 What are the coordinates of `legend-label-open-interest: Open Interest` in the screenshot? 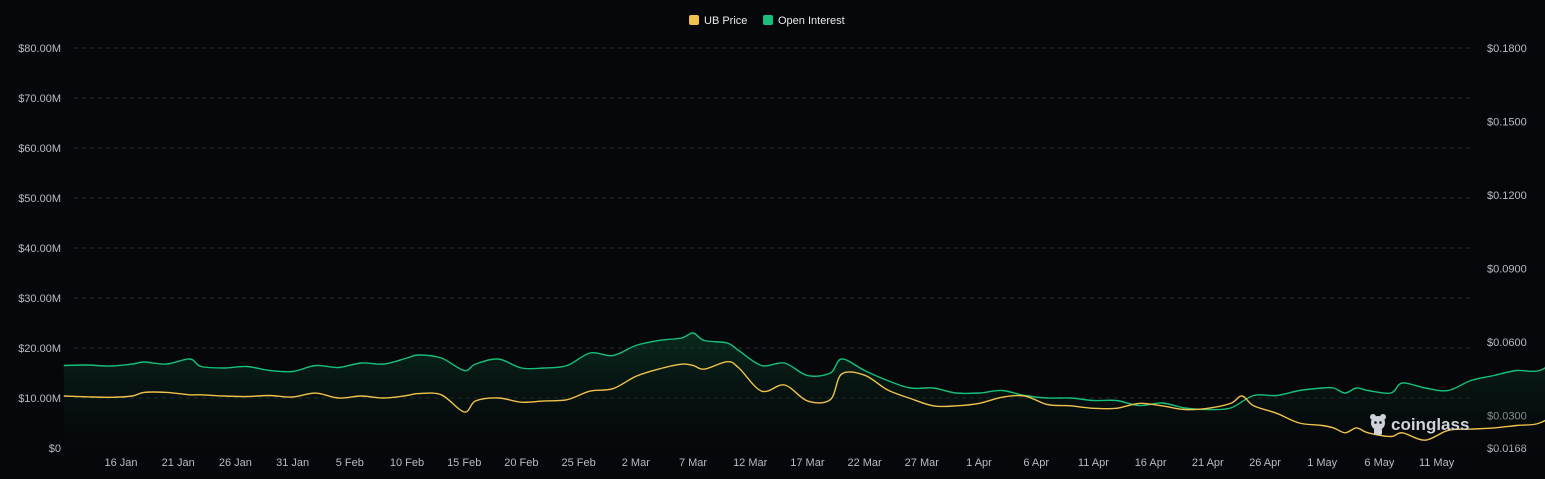 It's located at (811, 21).